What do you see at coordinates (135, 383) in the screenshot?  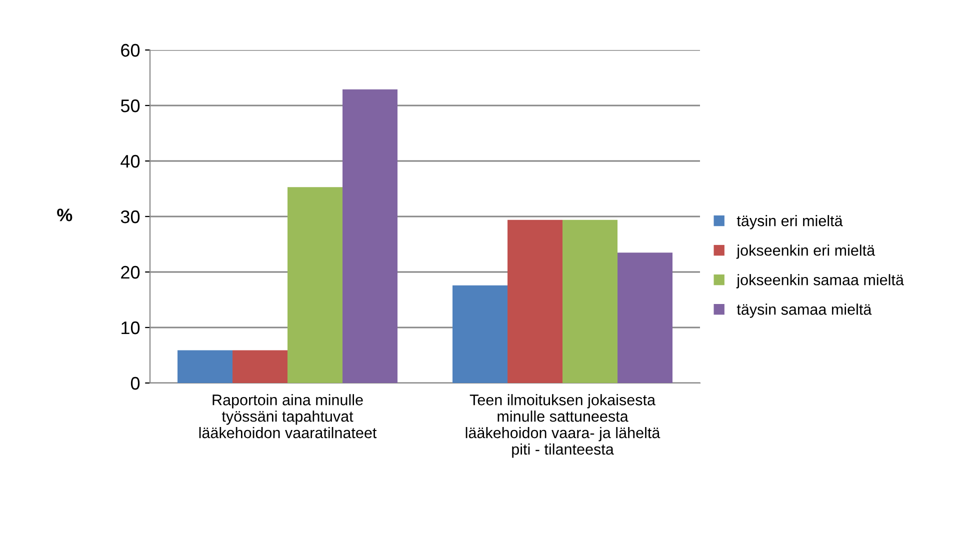 I see `y-tick-label: 0` at bounding box center [135, 383].